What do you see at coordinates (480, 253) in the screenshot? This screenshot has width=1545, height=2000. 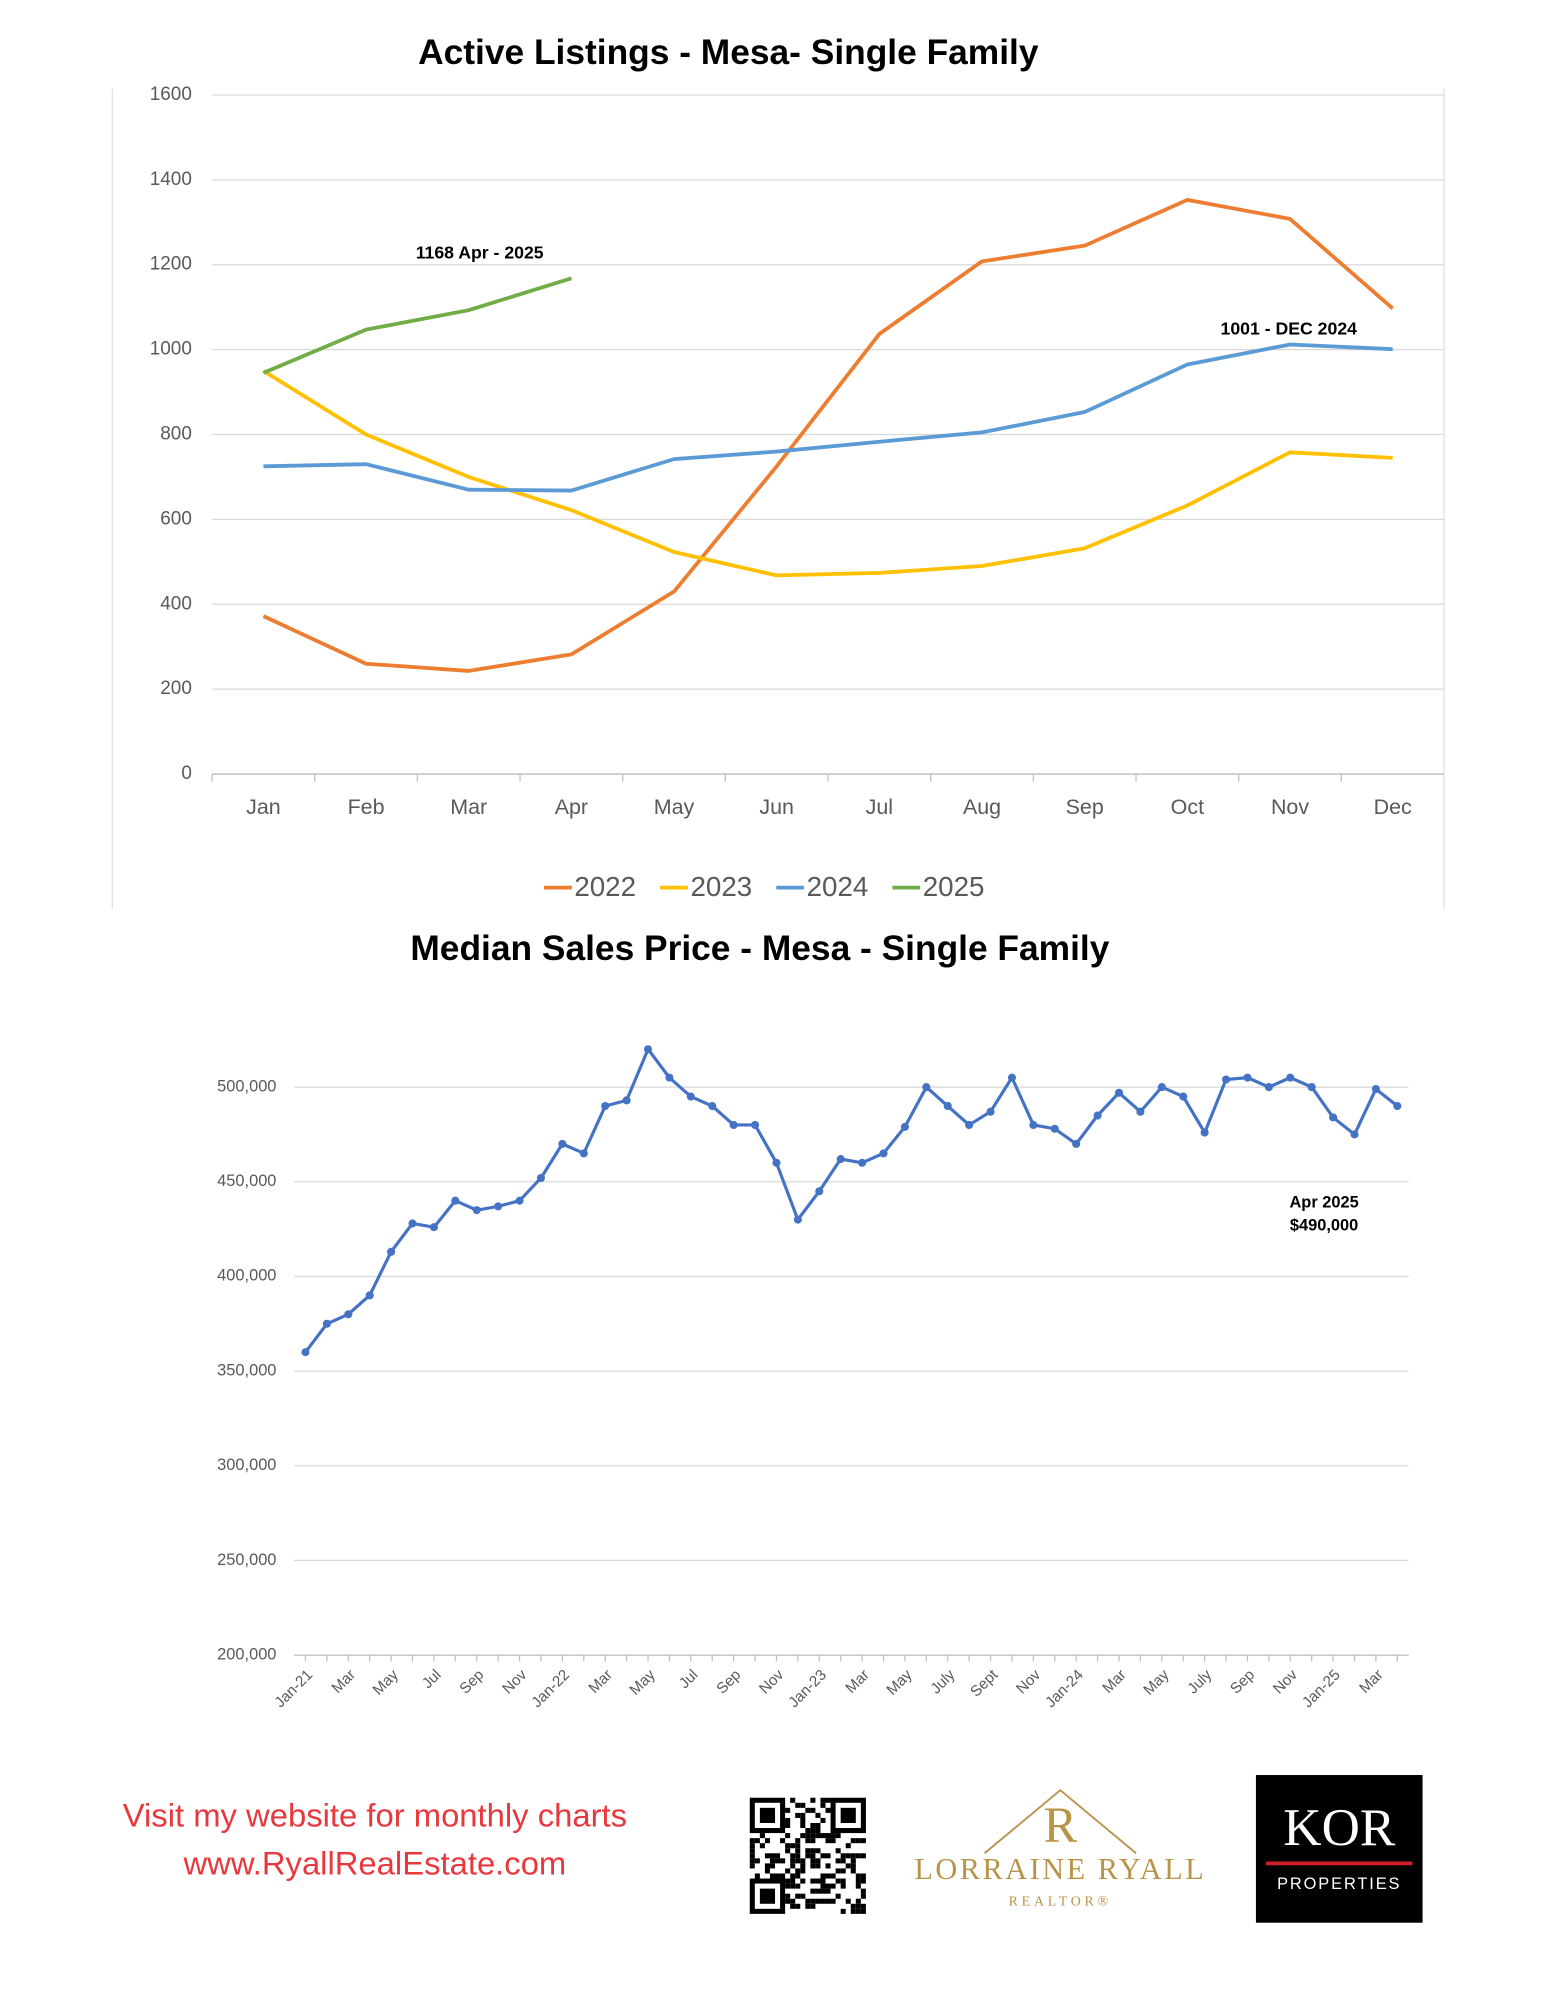 I see `annotation: 1168 Apr - 2025` at bounding box center [480, 253].